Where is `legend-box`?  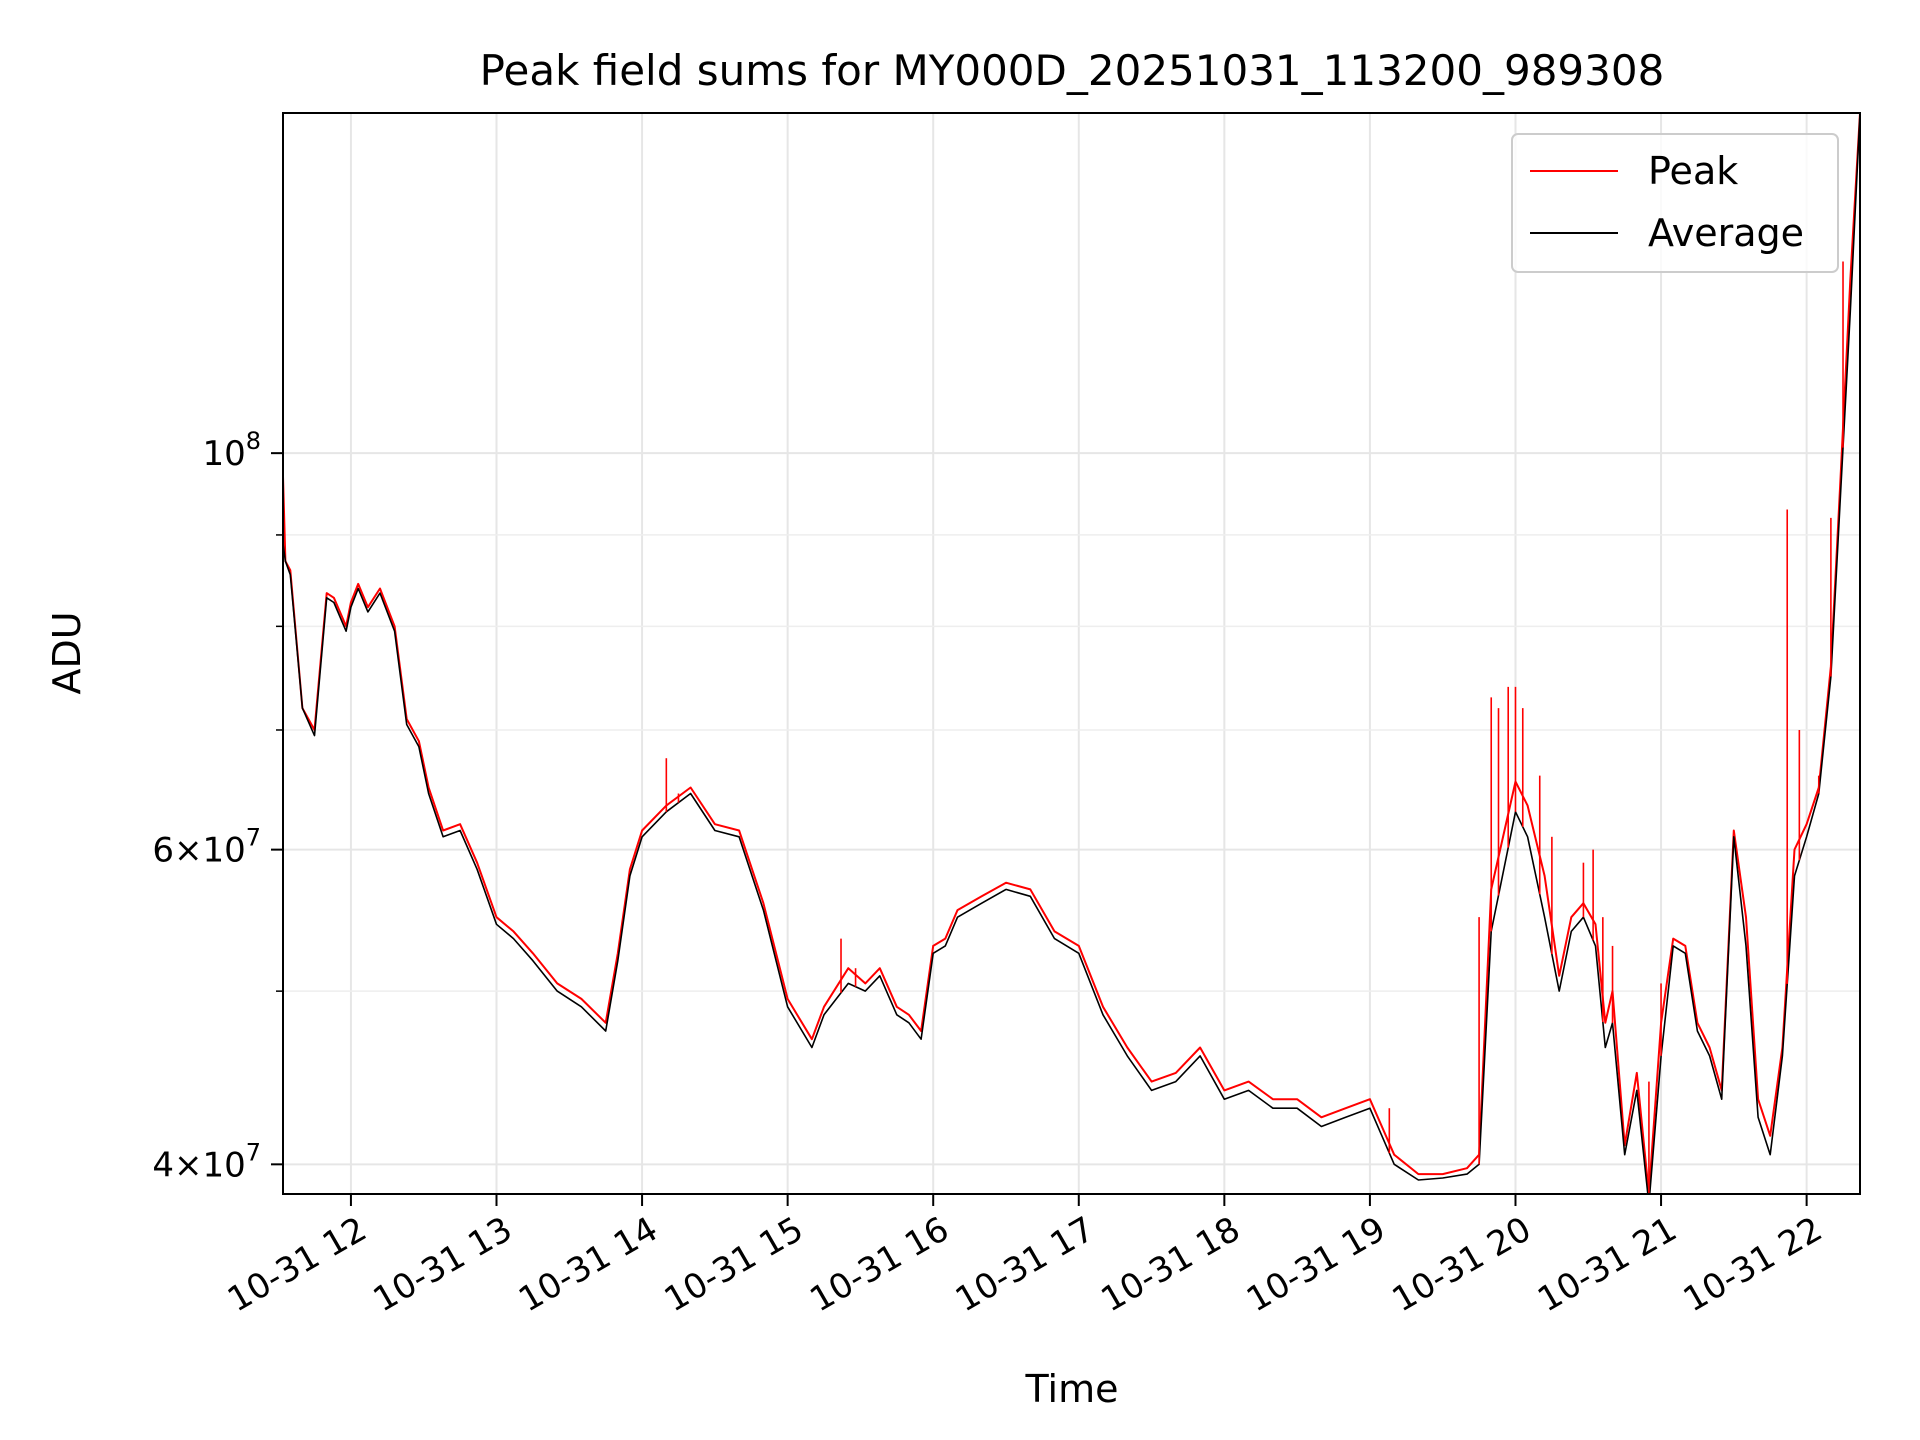 legend-box is located at coordinates (1675, 203).